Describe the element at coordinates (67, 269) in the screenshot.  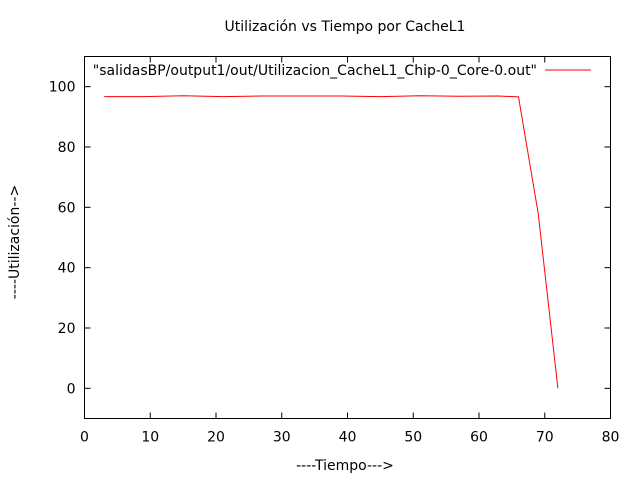
I see `y-tick-label: 40` at that location.